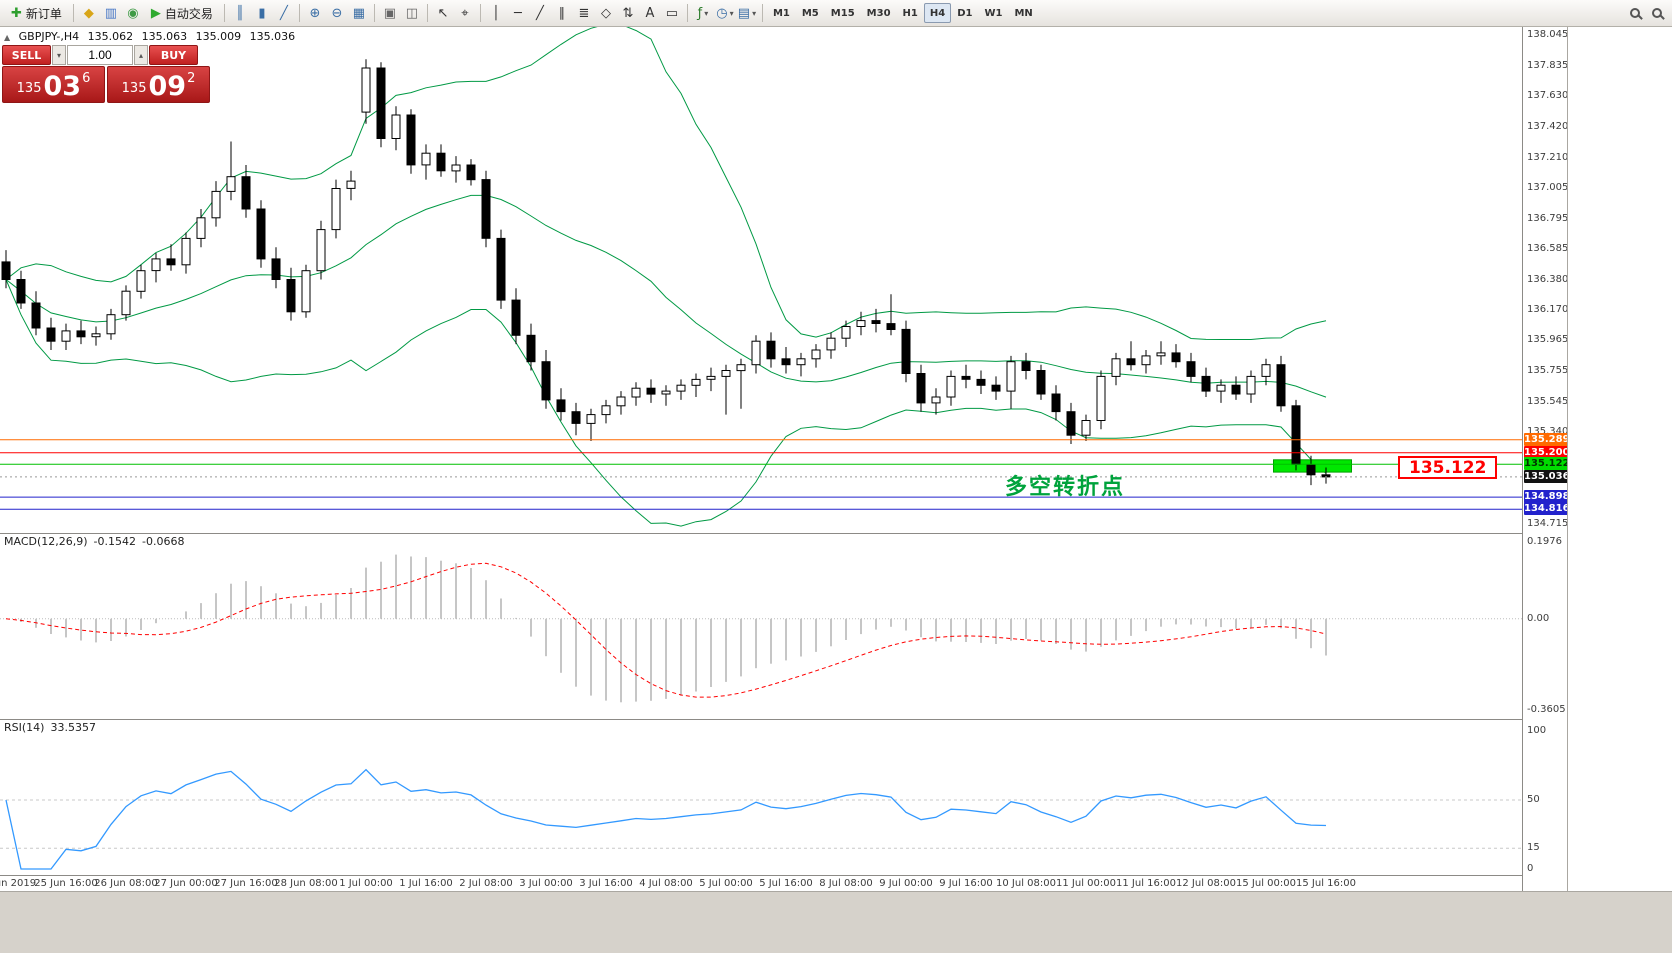 This screenshot has width=1672, height=953. I want to click on time-axis-label: 5 Jul 00:00, so click(726, 883).